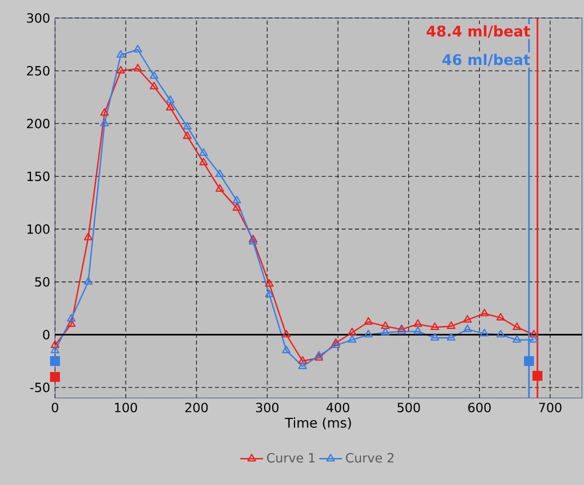 This screenshot has height=485, width=584. Describe the element at coordinates (40, 387) in the screenshot. I see `y-tick-label: -50` at that location.